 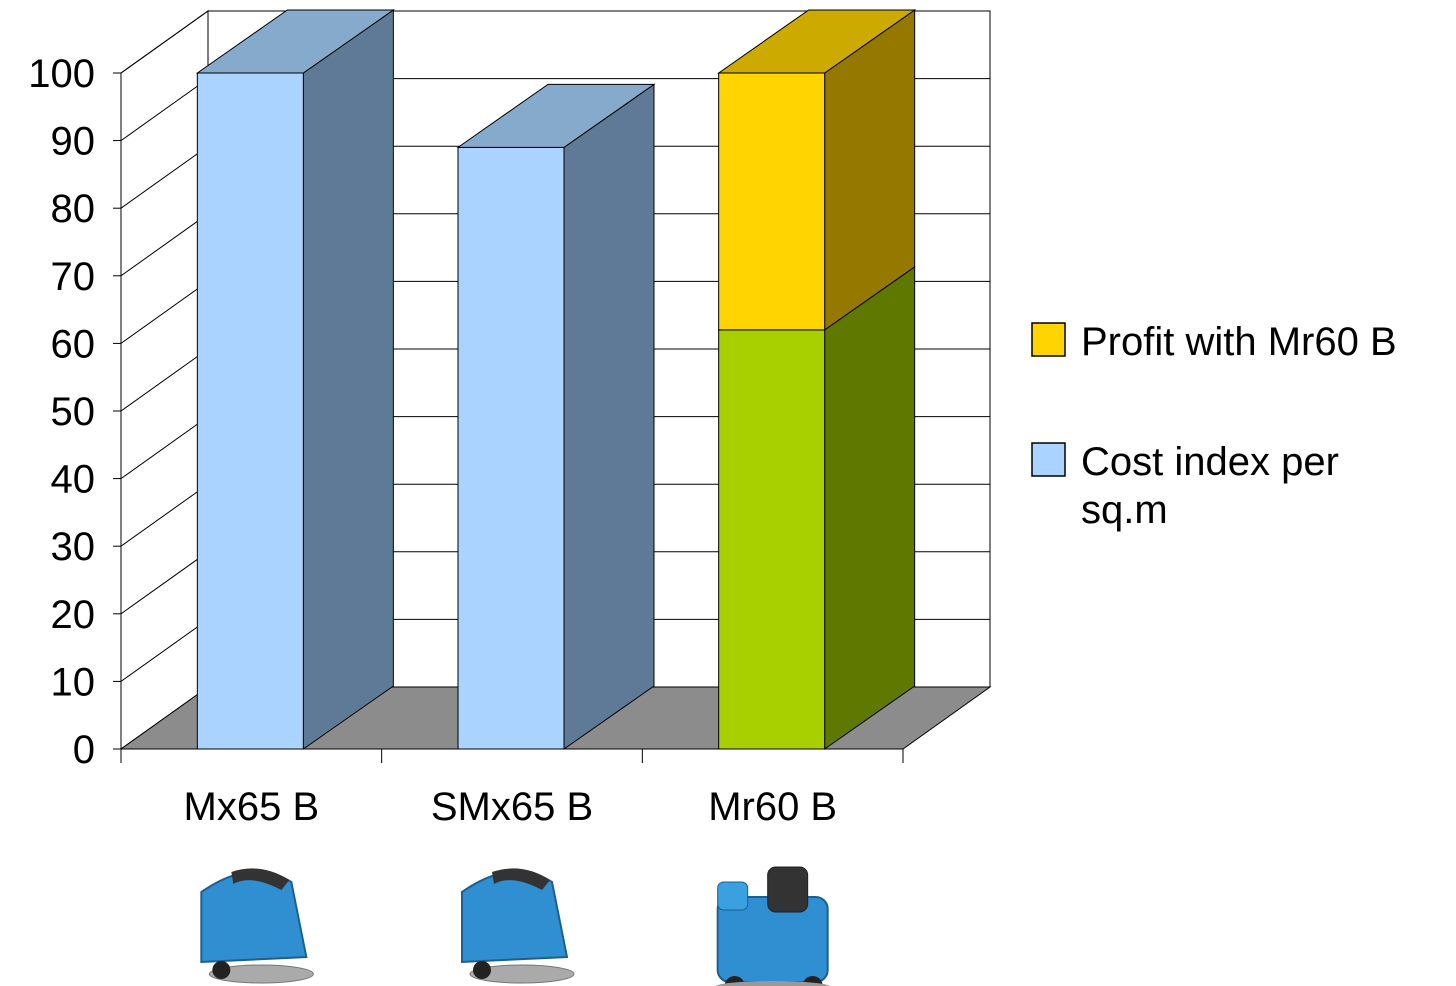 What do you see at coordinates (84, 750) in the screenshot?
I see `y-tick-label: 0` at bounding box center [84, 750].